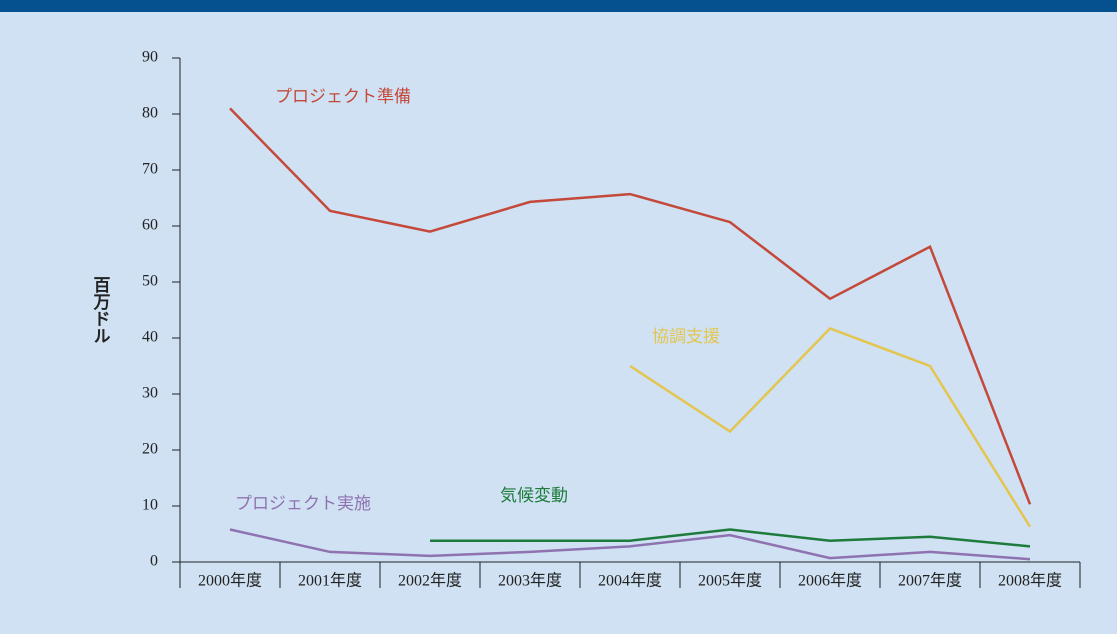 The image size is (1117, 634). I want to click on y-tick-label: 70, so click(150, 169).